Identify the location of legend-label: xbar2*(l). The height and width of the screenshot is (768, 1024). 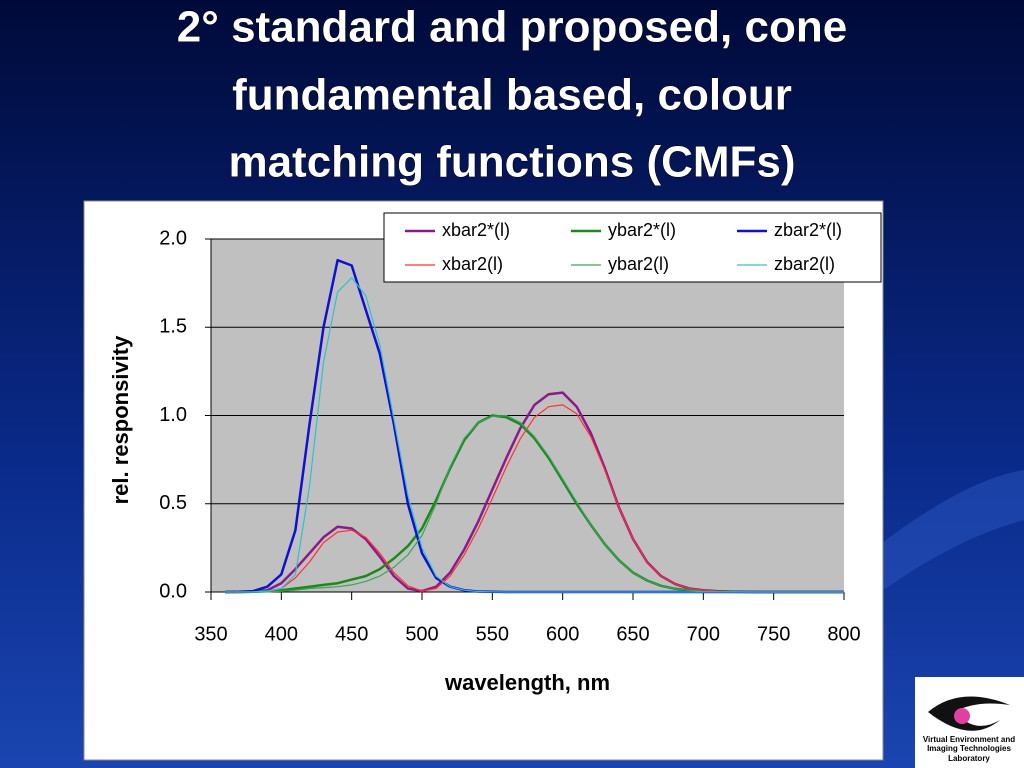
(476, 230).